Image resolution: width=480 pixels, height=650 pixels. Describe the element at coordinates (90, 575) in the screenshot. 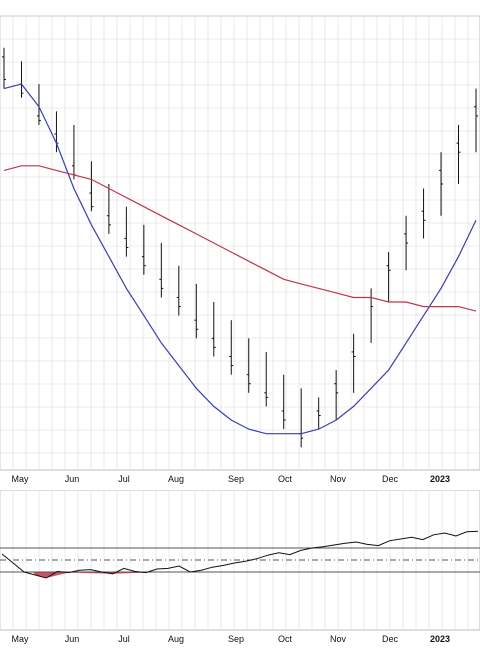

I see `indicator-oversold-fill` at that location.